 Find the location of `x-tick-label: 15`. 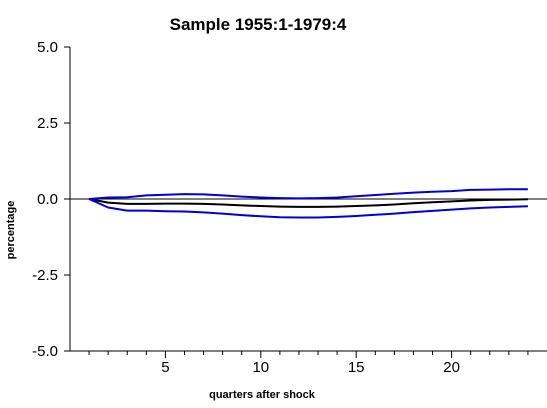

x-tick-label: 15 is located at coordinates (356, 367).